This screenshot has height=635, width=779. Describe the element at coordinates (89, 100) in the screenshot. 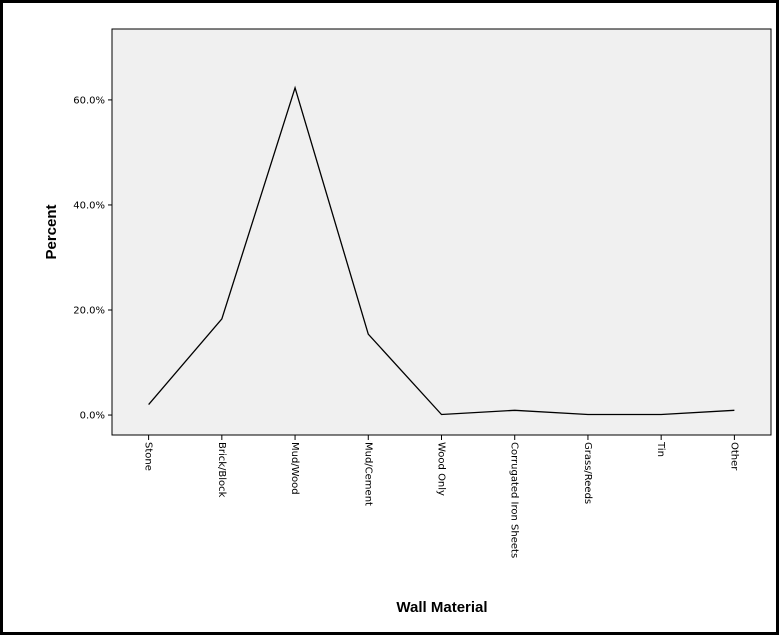

I see `y-tick-label: 60.0%` at that location.